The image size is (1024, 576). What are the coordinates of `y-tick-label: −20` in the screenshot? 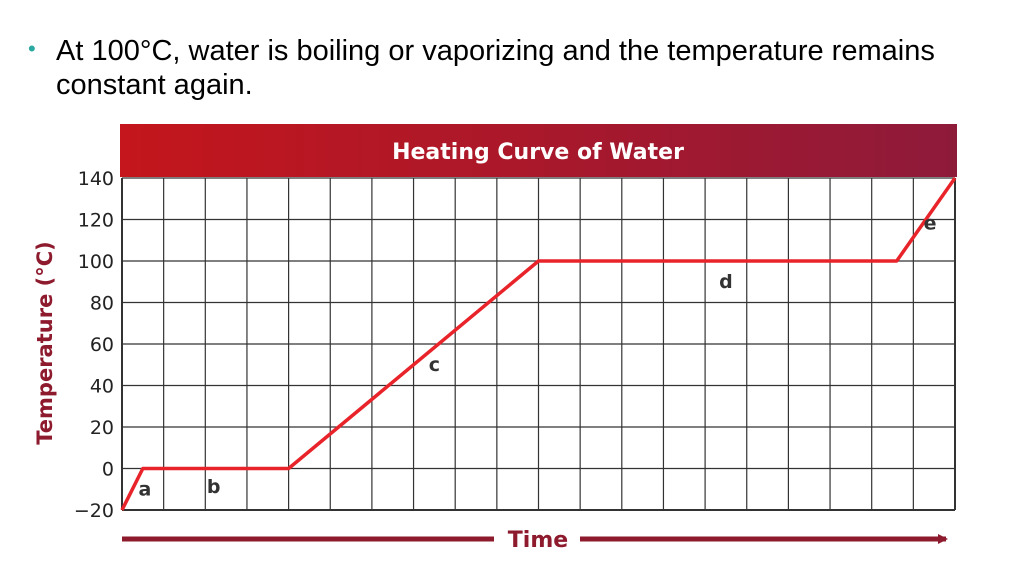 It's located at (94, 511).